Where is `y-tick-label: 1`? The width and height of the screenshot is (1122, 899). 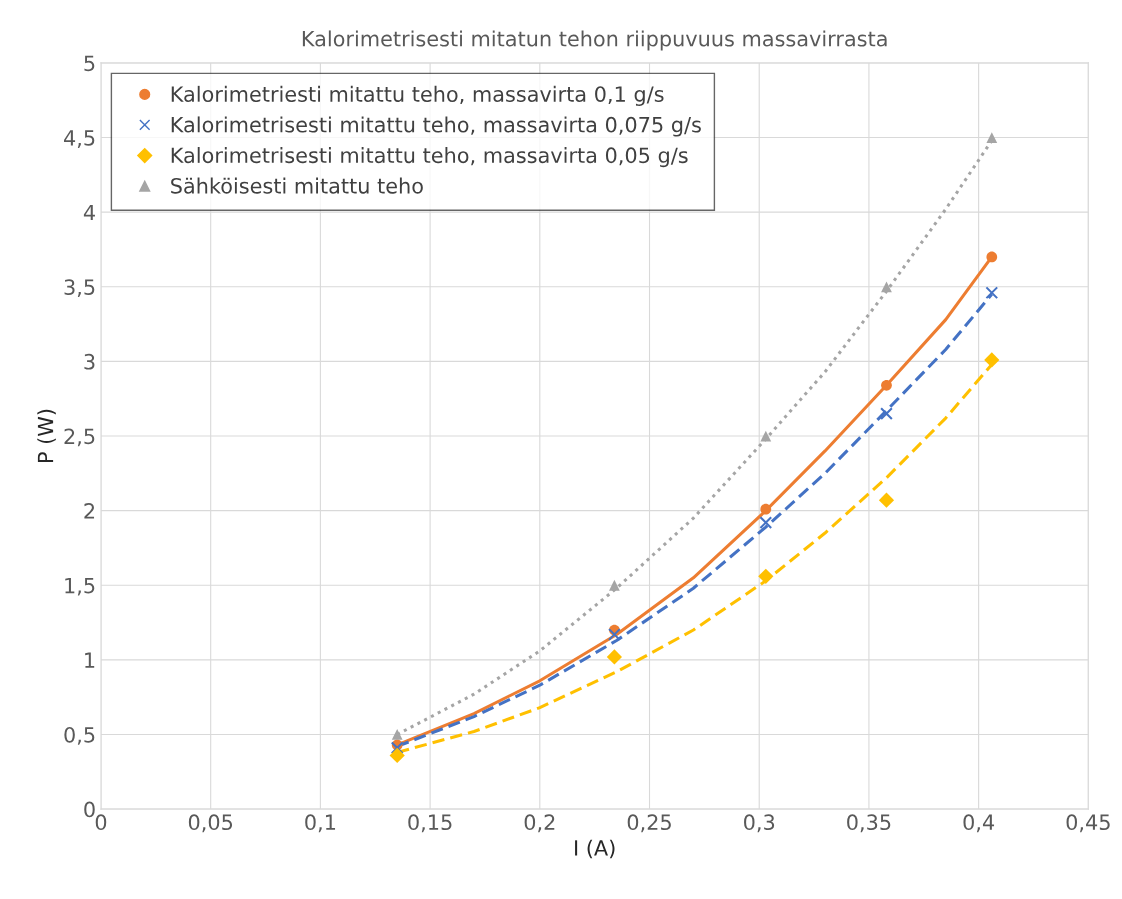
y-tick-label: 1 is located at coordinates (90, 660).